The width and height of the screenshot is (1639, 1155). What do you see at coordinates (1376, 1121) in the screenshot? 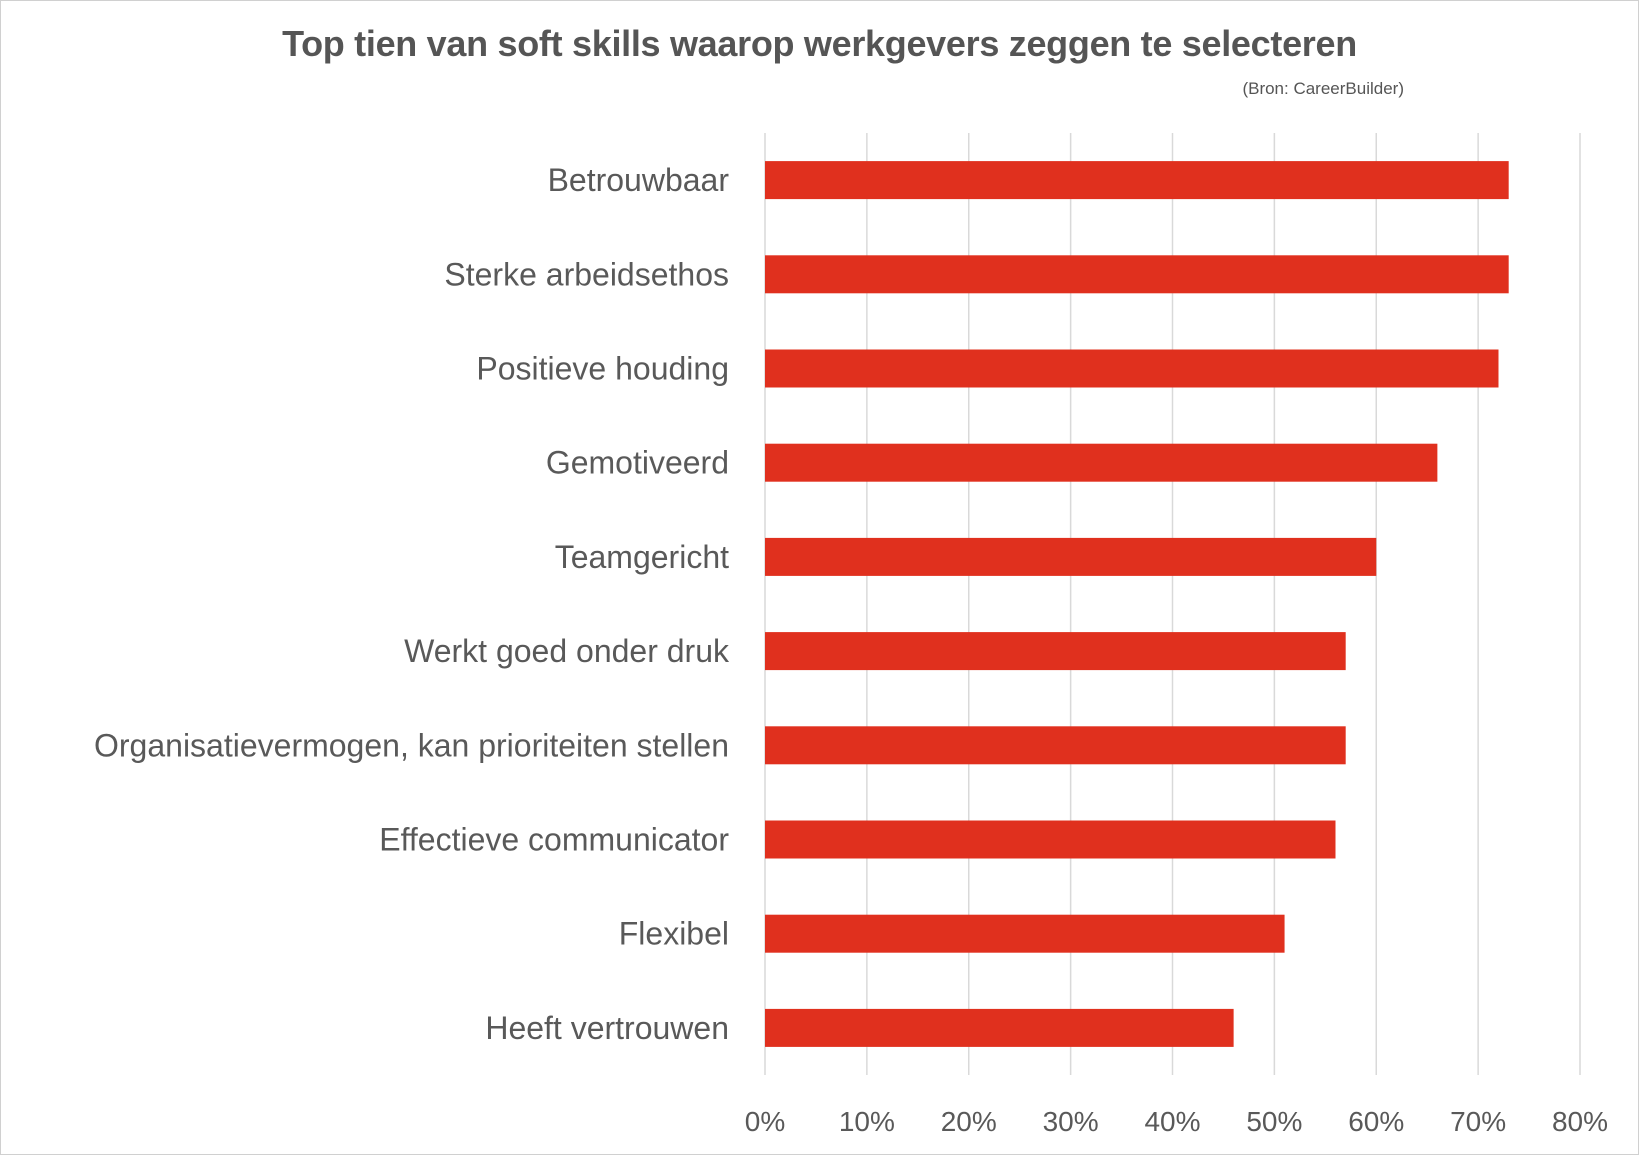
I see `x-tick-label: 60%` at bounding box center [1376, 1121].